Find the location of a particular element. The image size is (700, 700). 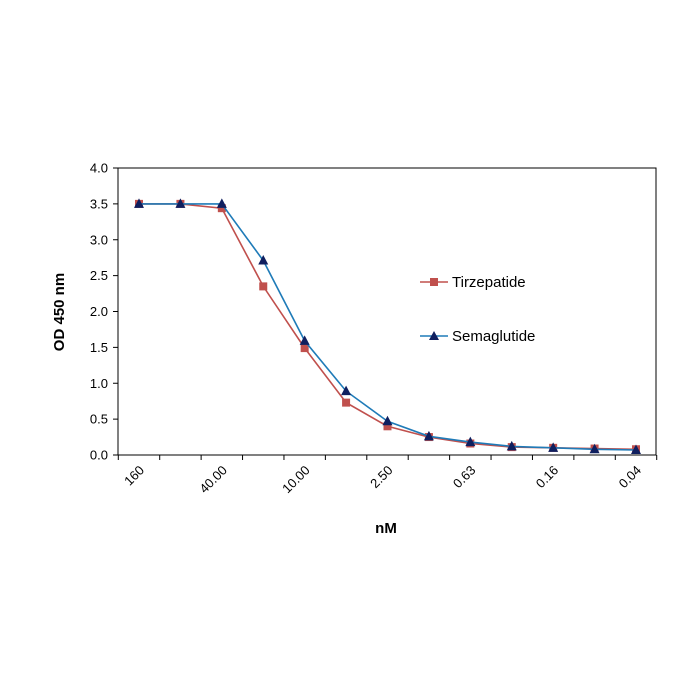

legend-marker-tirzepatide is located at coordinates (434, 282).